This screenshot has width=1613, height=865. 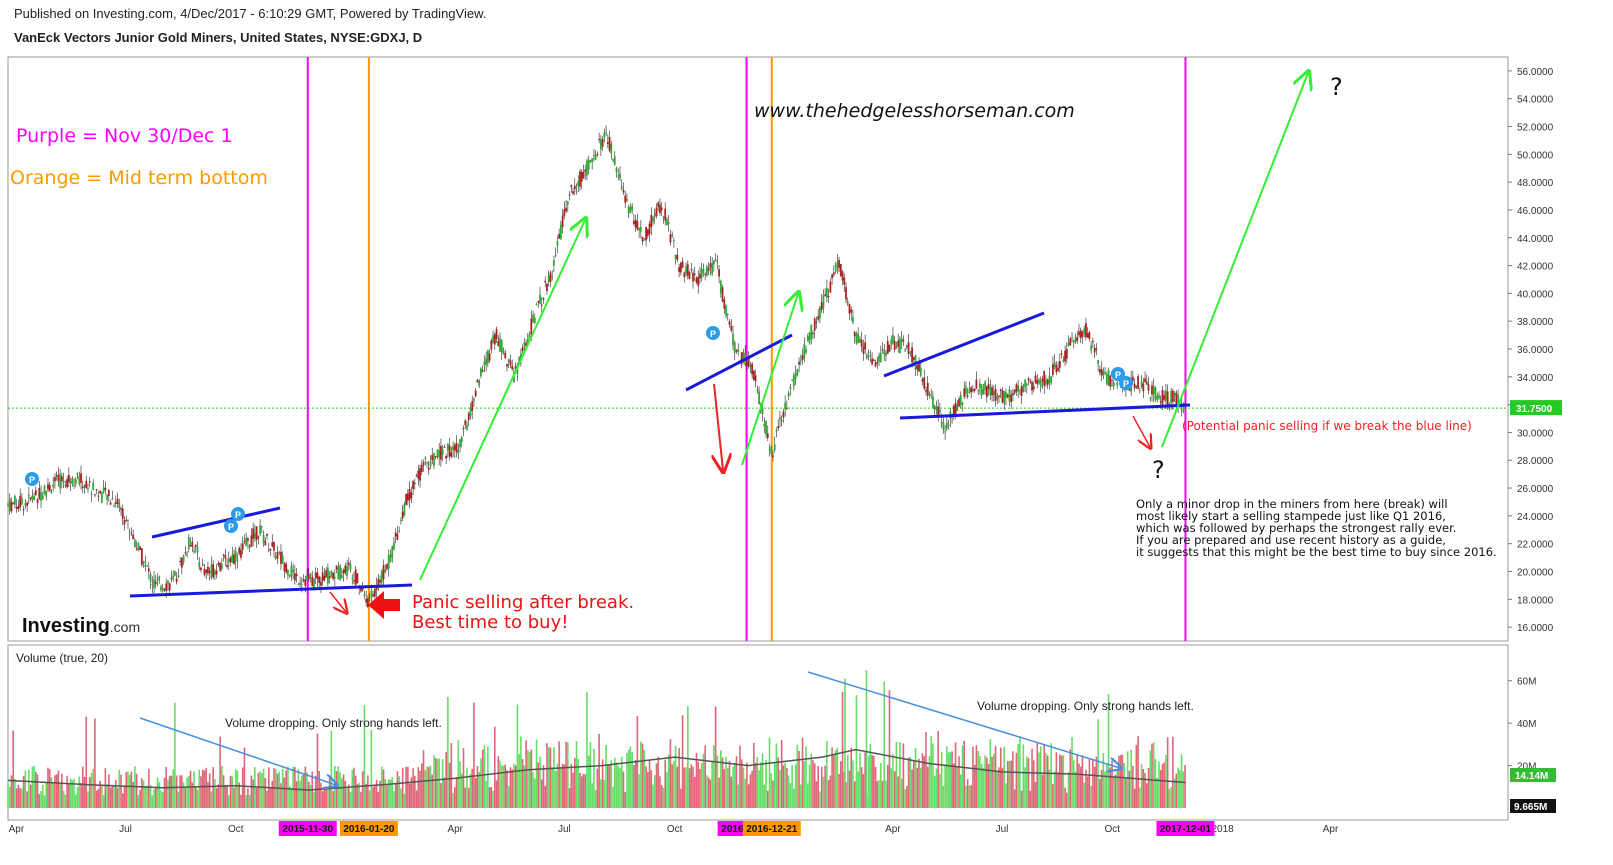 What do you see at coordinates (1533, 806) in the screenshot?
I see `volume-low-tag` at bounding box center [1533, 806].